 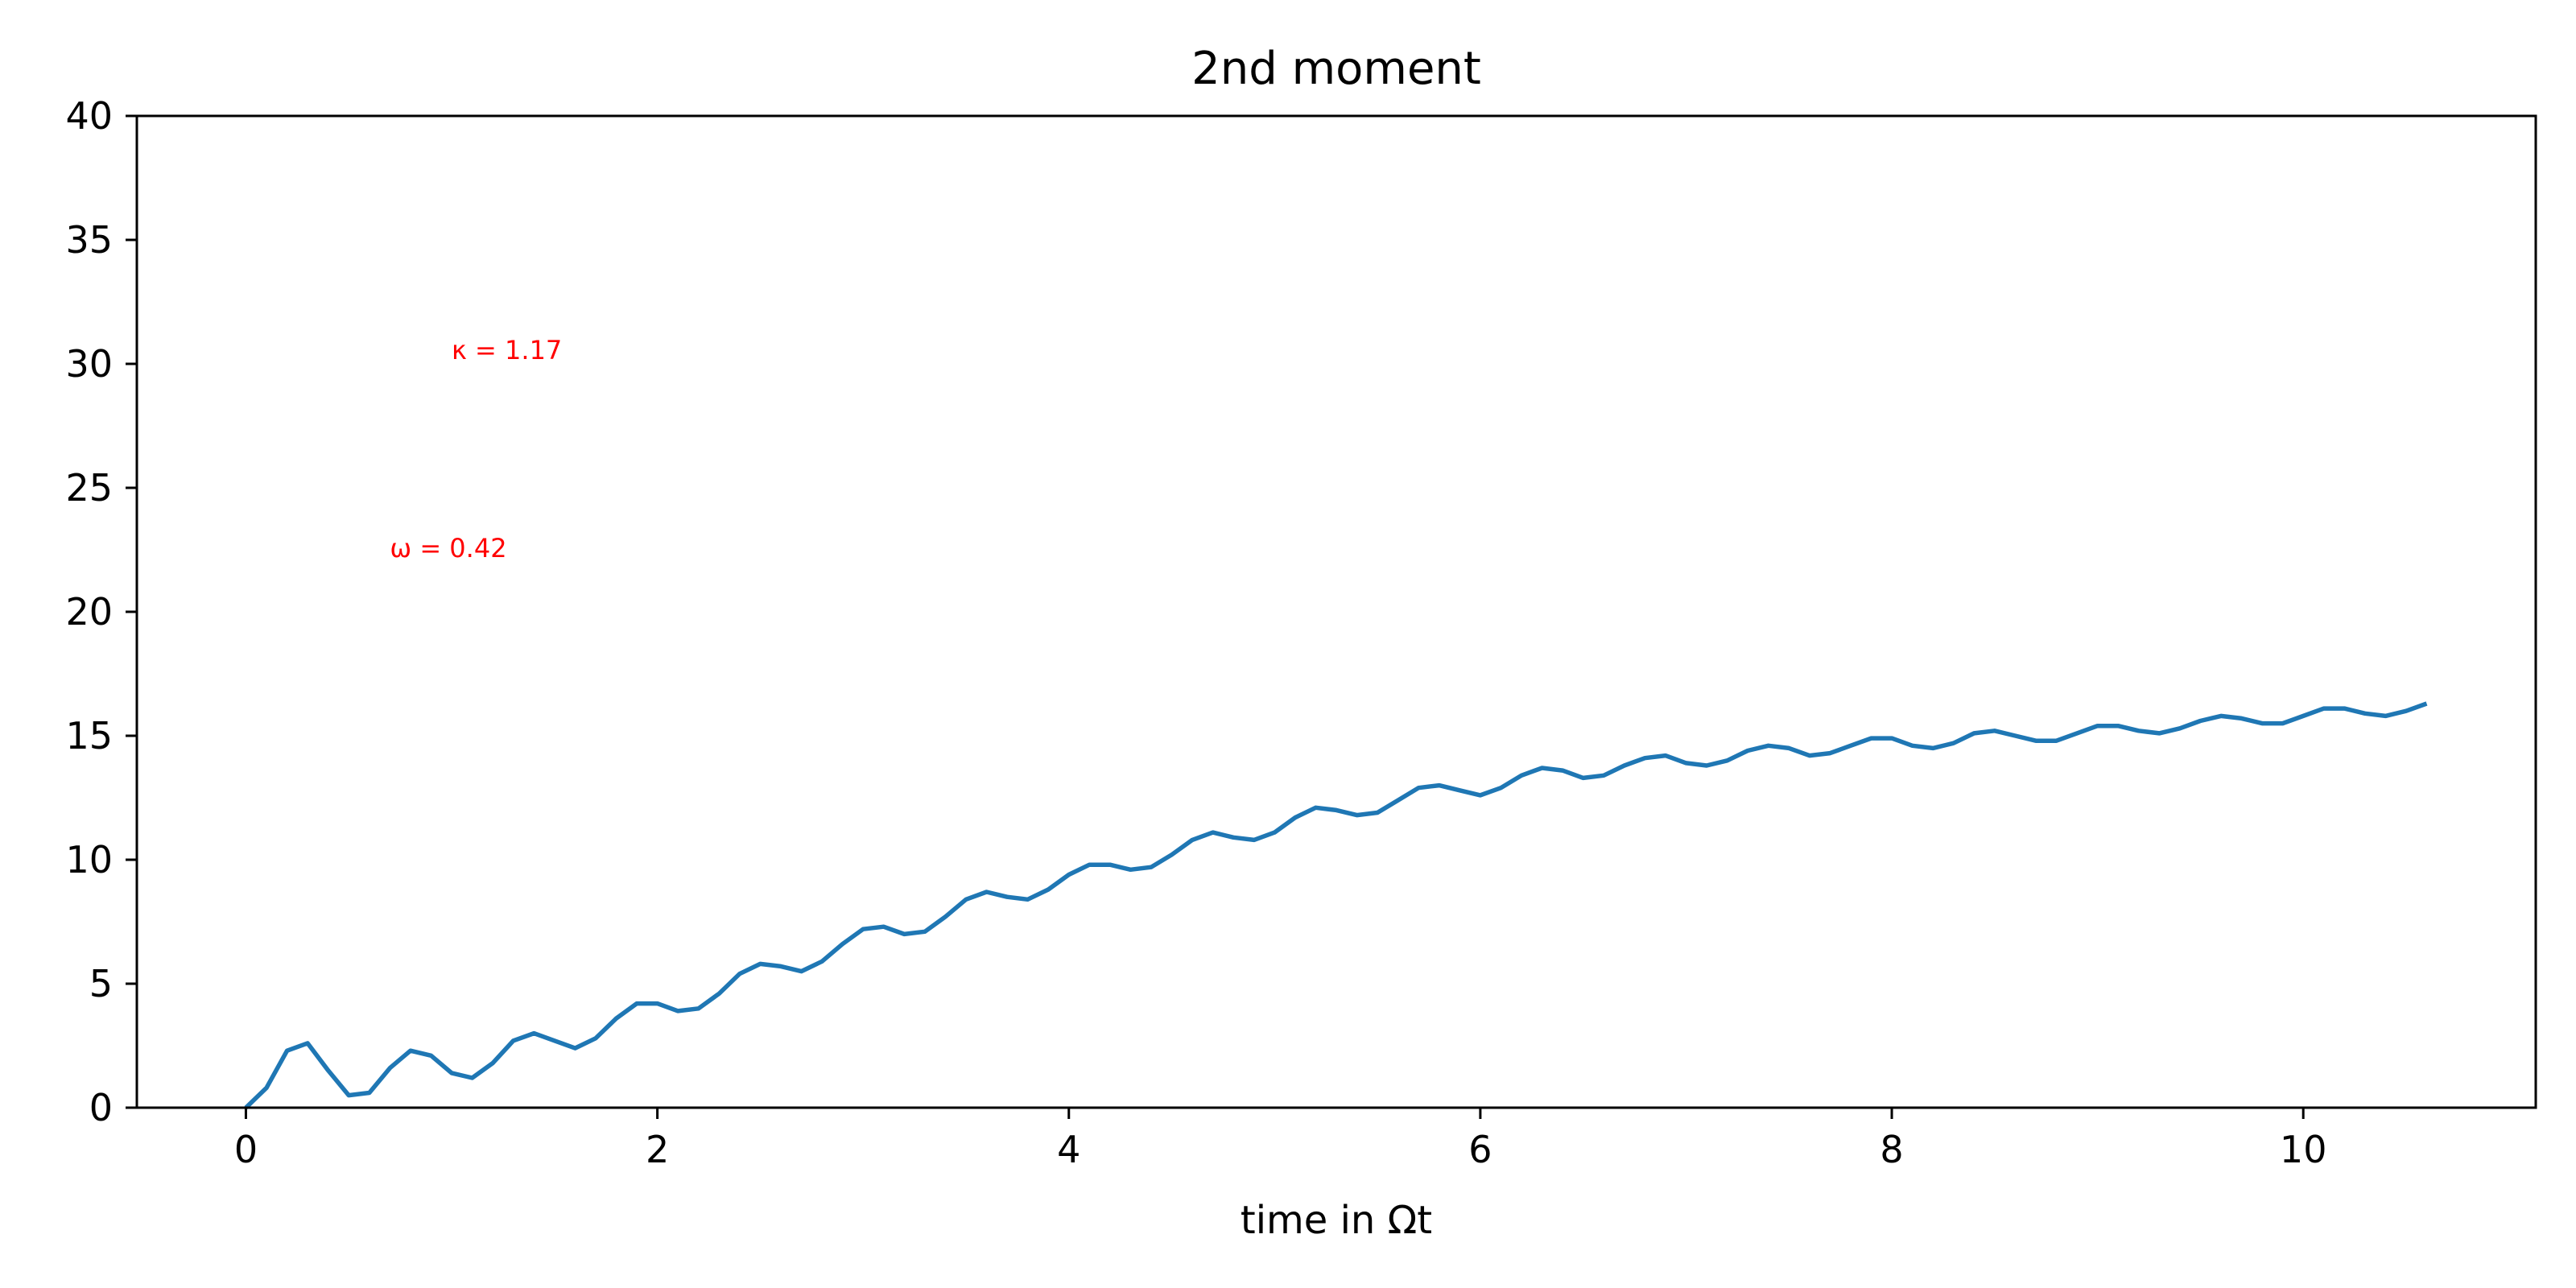 What do you see at coordinates (89, 488) in the screenshot?
I see `y-tick-label: 25` at bounding box center [89, 488].